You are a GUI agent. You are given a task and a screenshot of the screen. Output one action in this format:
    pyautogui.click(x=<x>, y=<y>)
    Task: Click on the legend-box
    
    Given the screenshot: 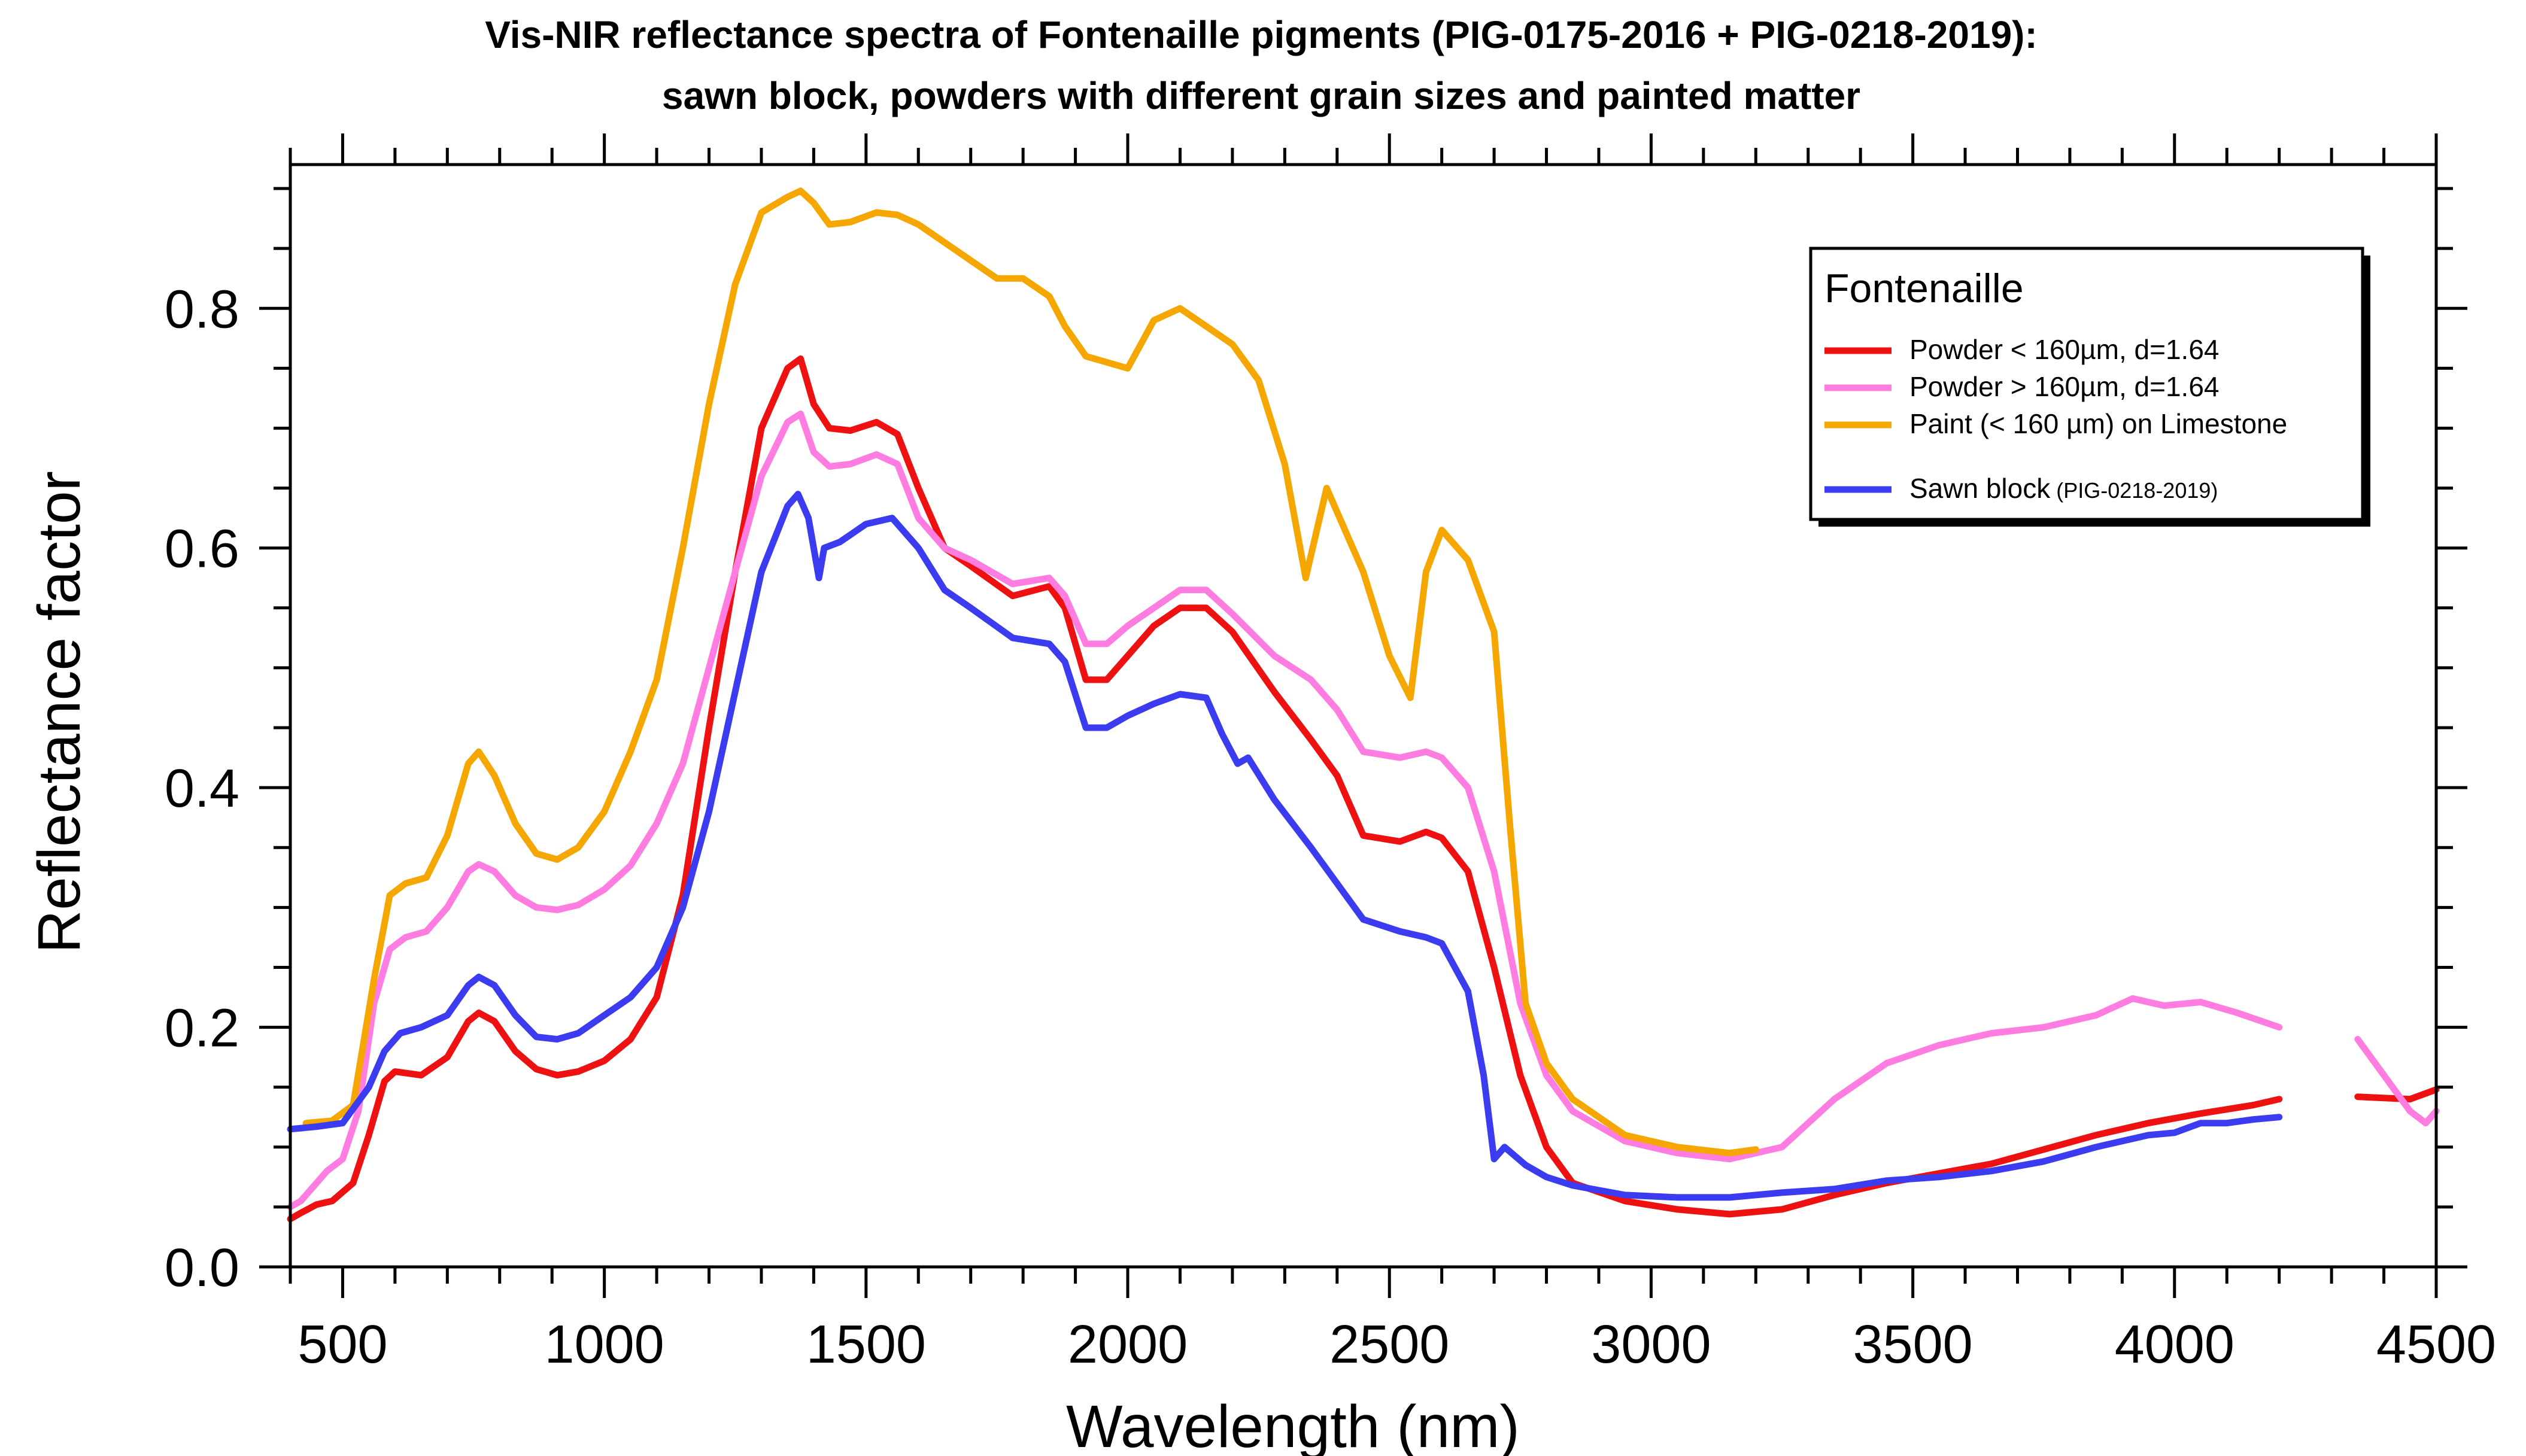 What is the action you would take?
    pyautogui.click(x=2086, y=384)
    